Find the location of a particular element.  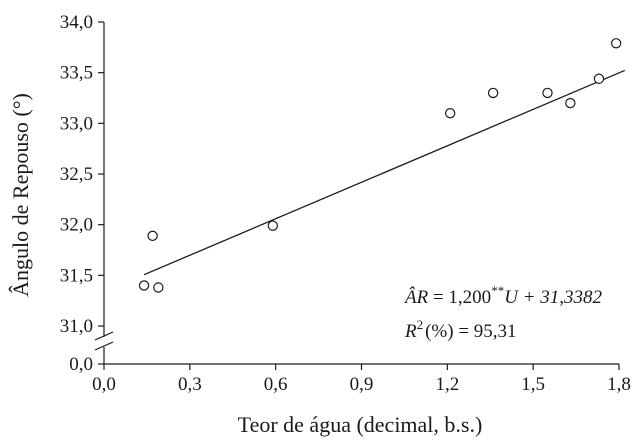

y-tick-label: 0,0 is located at coordinates (81, 364).